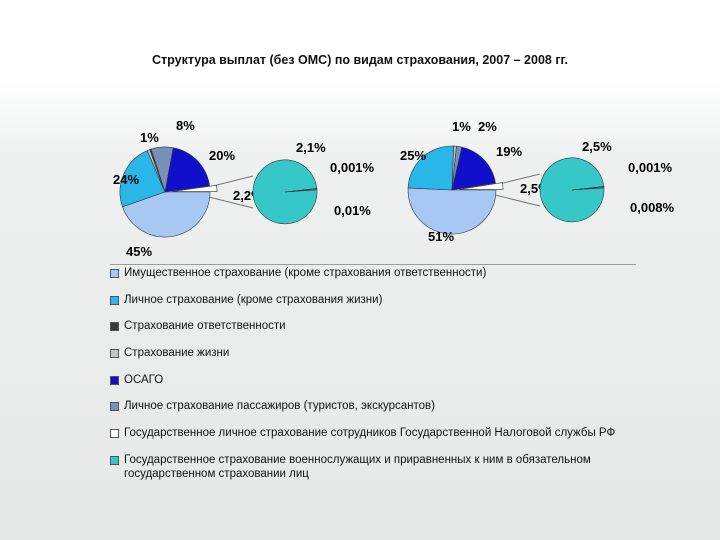  I want to click on legend-item-osago: ОСАГО, so click(136, 380).